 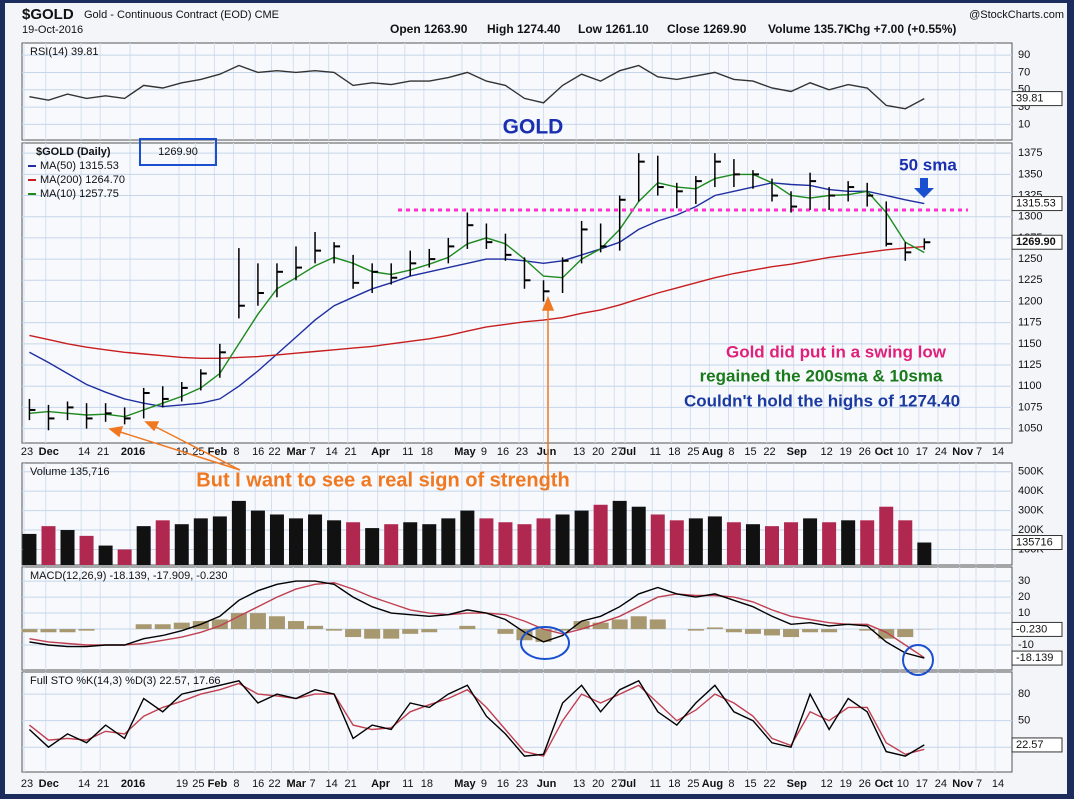 I want to click on x-tick-label: Aug, so click(x=712, y=452).